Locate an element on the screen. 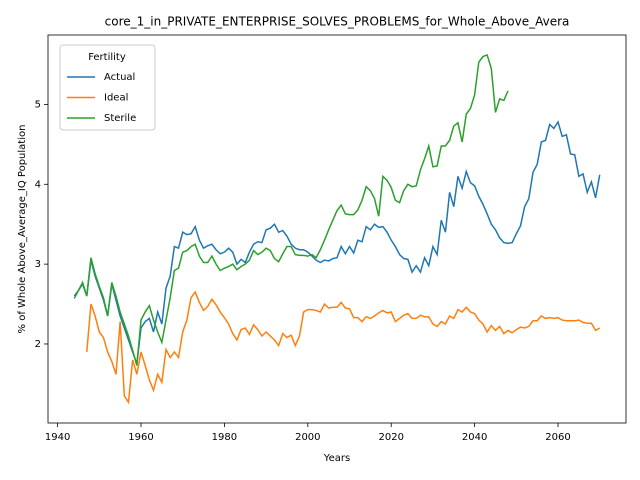 The height and width of the screenshot is (480, 640). x-tick-label: 1940 is located at coordinates (57, 437).